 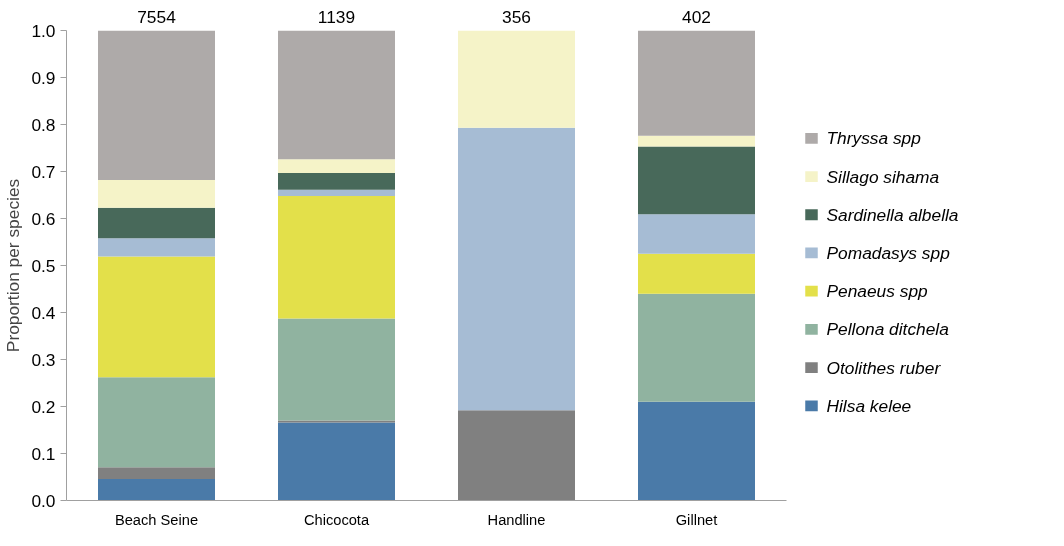 What do you see at coordinates (13, 265) in the screenshot?
I see `y-axis-title: Proportion per species` at bounding box center [13, 265].